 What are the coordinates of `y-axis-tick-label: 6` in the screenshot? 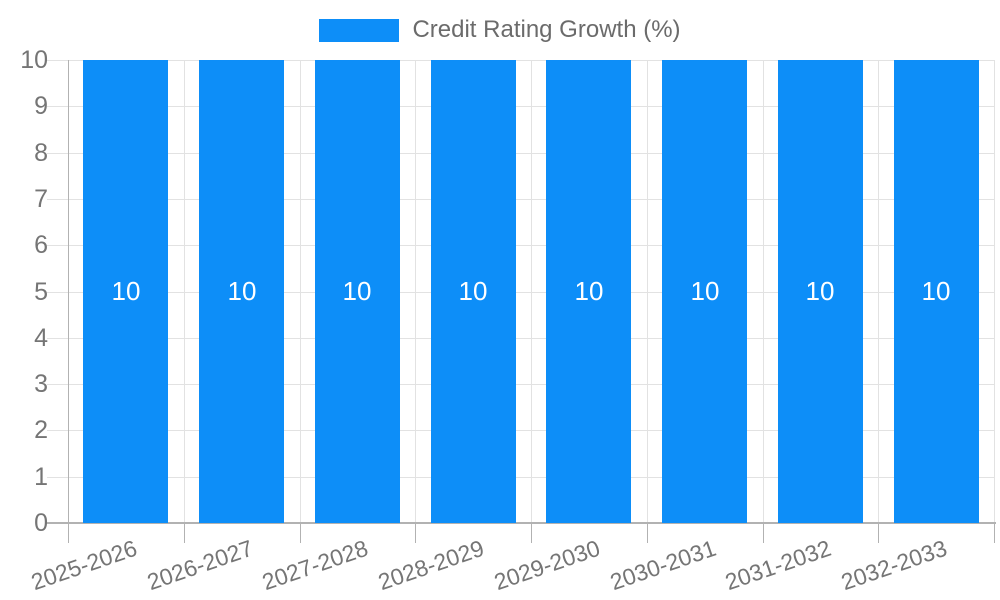 It's located at (41, 245).